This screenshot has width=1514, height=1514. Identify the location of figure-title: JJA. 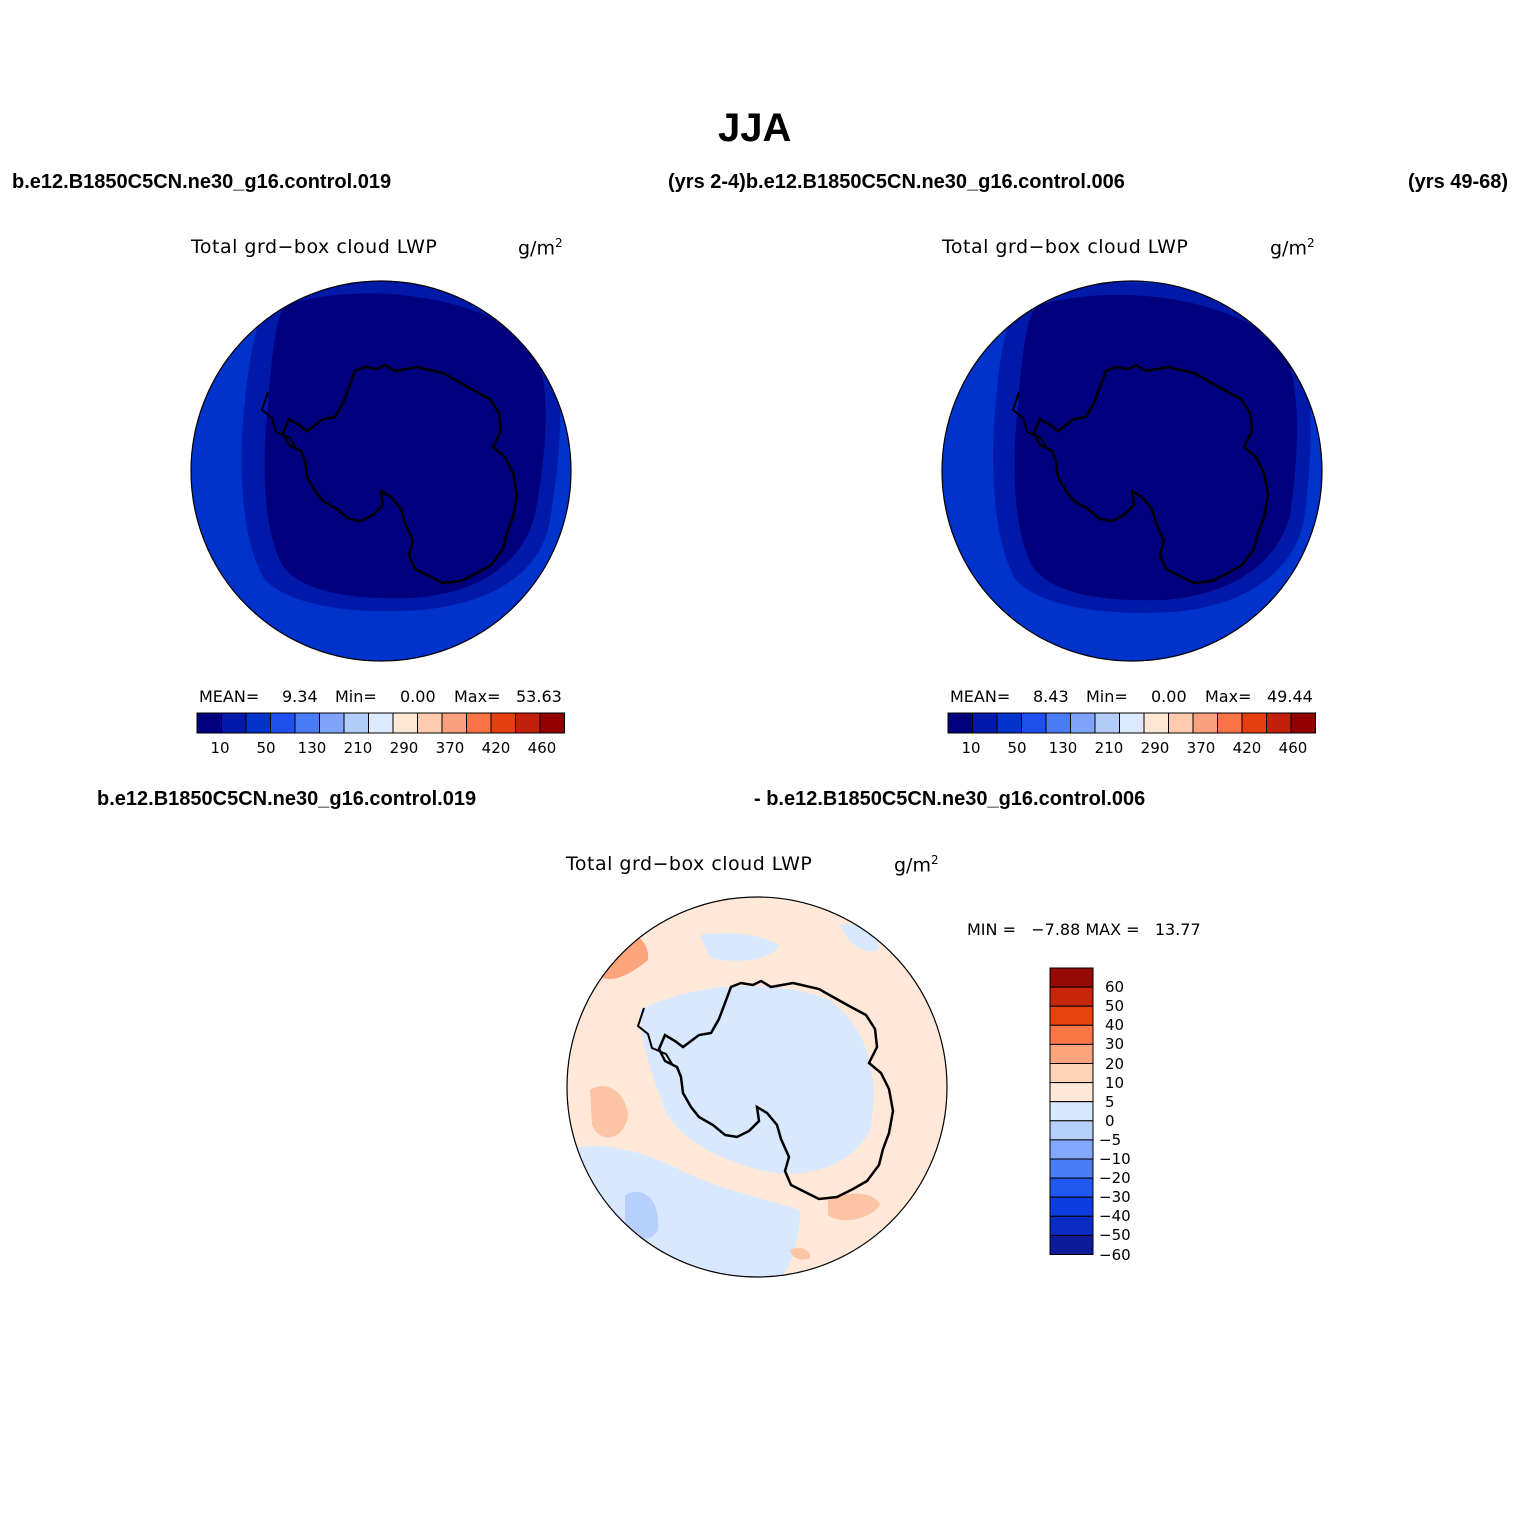
(755, 128).